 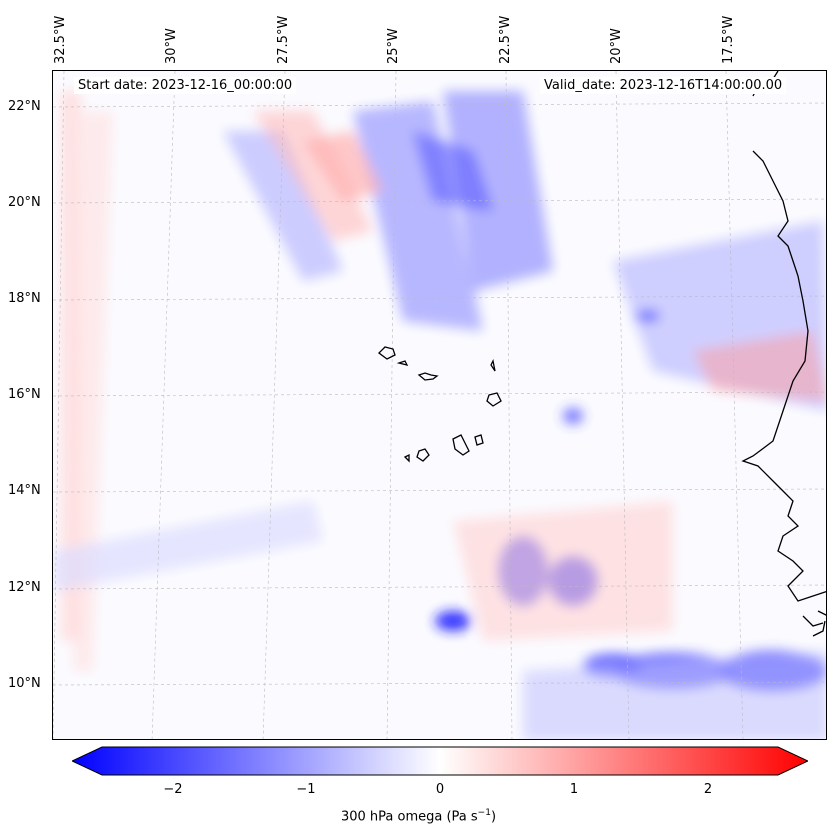 What do you see at coordinates (24, 202) in the screenshot?
I see `lat-label-20n: 20°N` at bounding box center [24, 202].